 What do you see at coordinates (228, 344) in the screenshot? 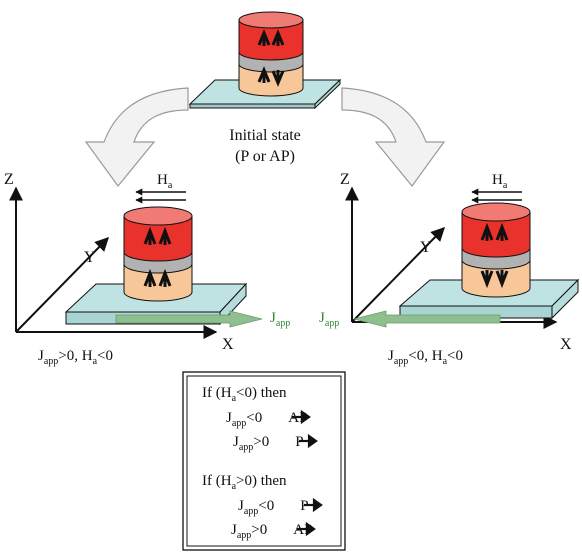
I see `left-x-label: X` at bounding box center [228, 344].